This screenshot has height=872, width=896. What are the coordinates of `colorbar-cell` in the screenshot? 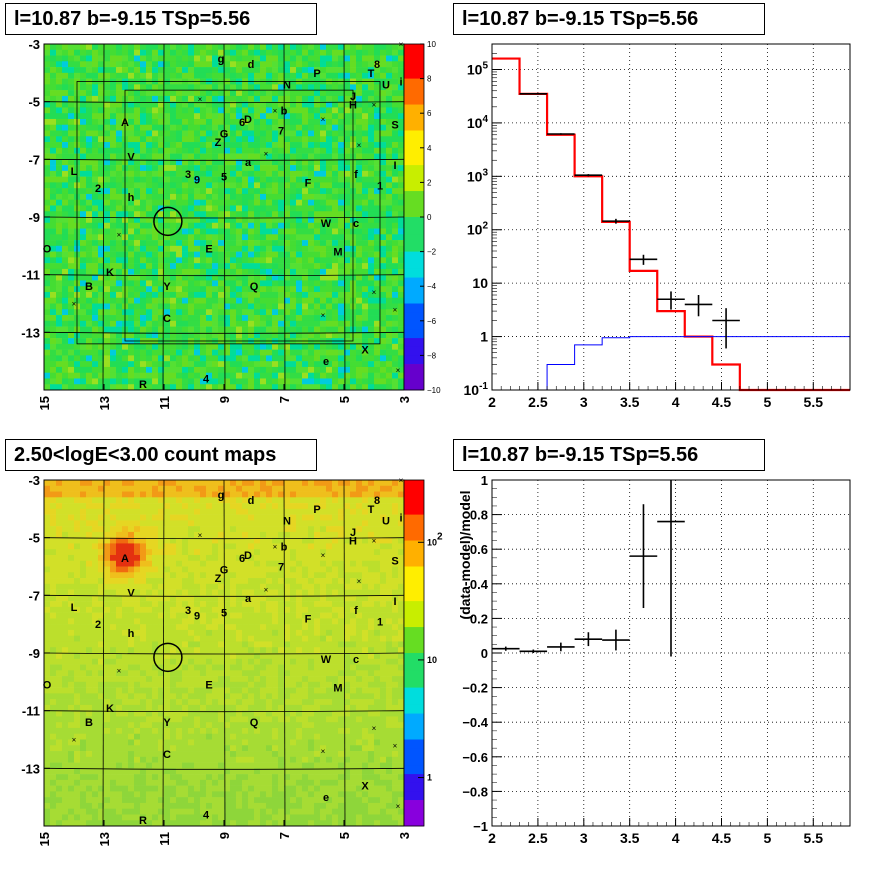 It's located at (414, 83).